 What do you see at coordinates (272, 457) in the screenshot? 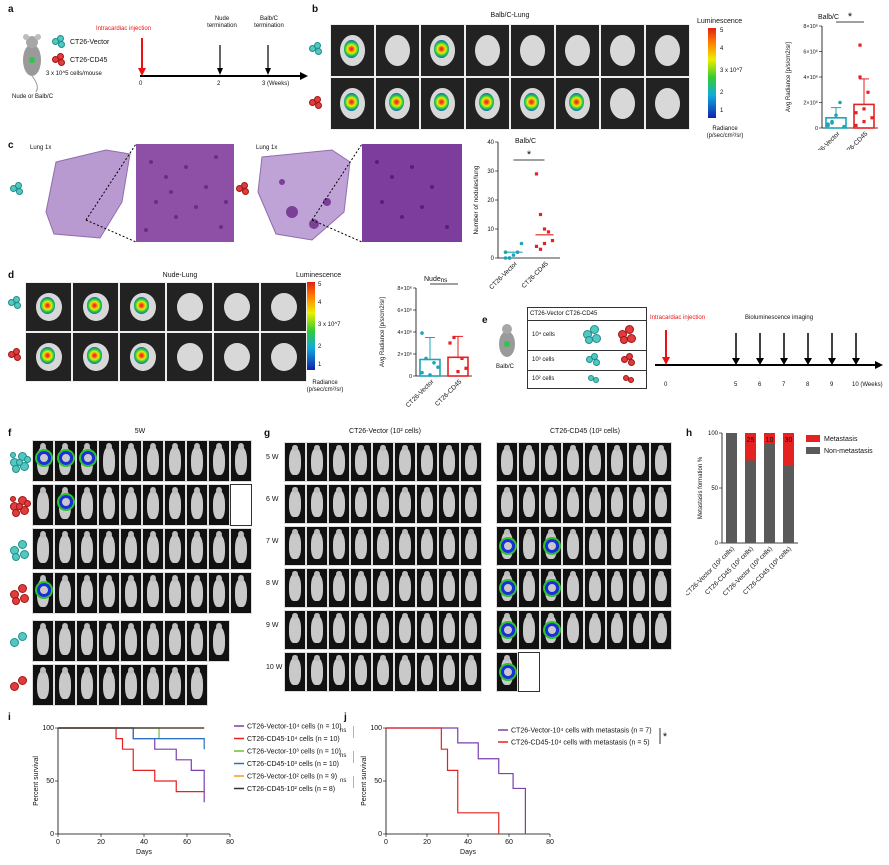
I see `g-week-label: 5 W` at bounding box center [272, 457].